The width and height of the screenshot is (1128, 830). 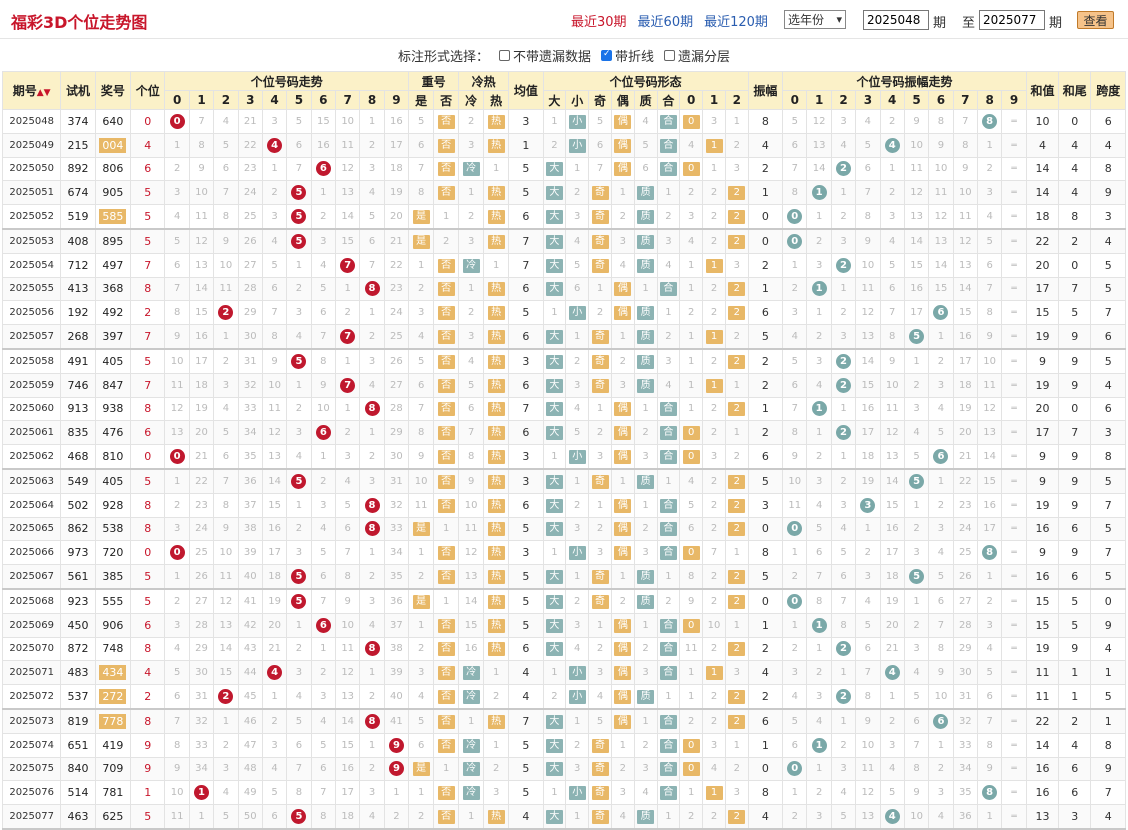 I want to click on page-title: 福彩3D个位走势图, so click(x=79, y=22).